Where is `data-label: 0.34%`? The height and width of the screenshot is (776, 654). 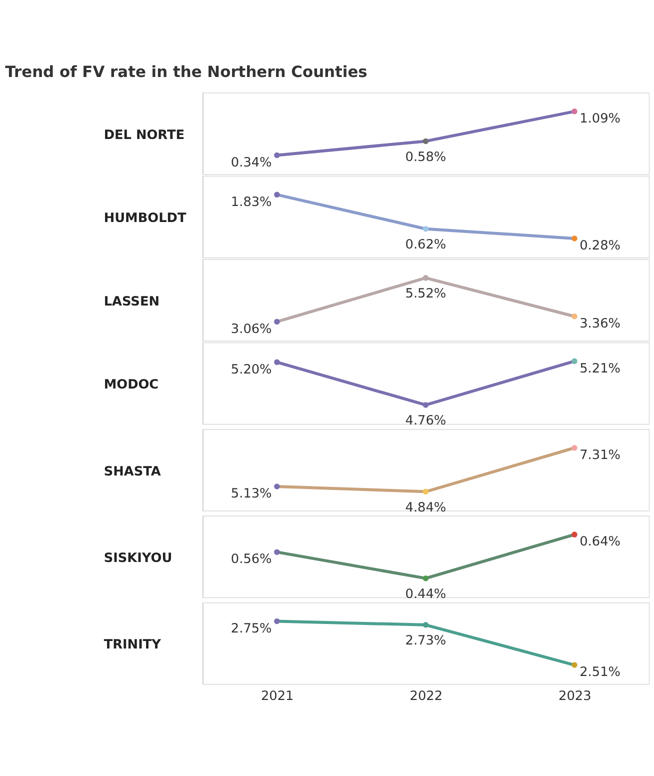 data-label: 0.34% is located at coordinates (251, 162).